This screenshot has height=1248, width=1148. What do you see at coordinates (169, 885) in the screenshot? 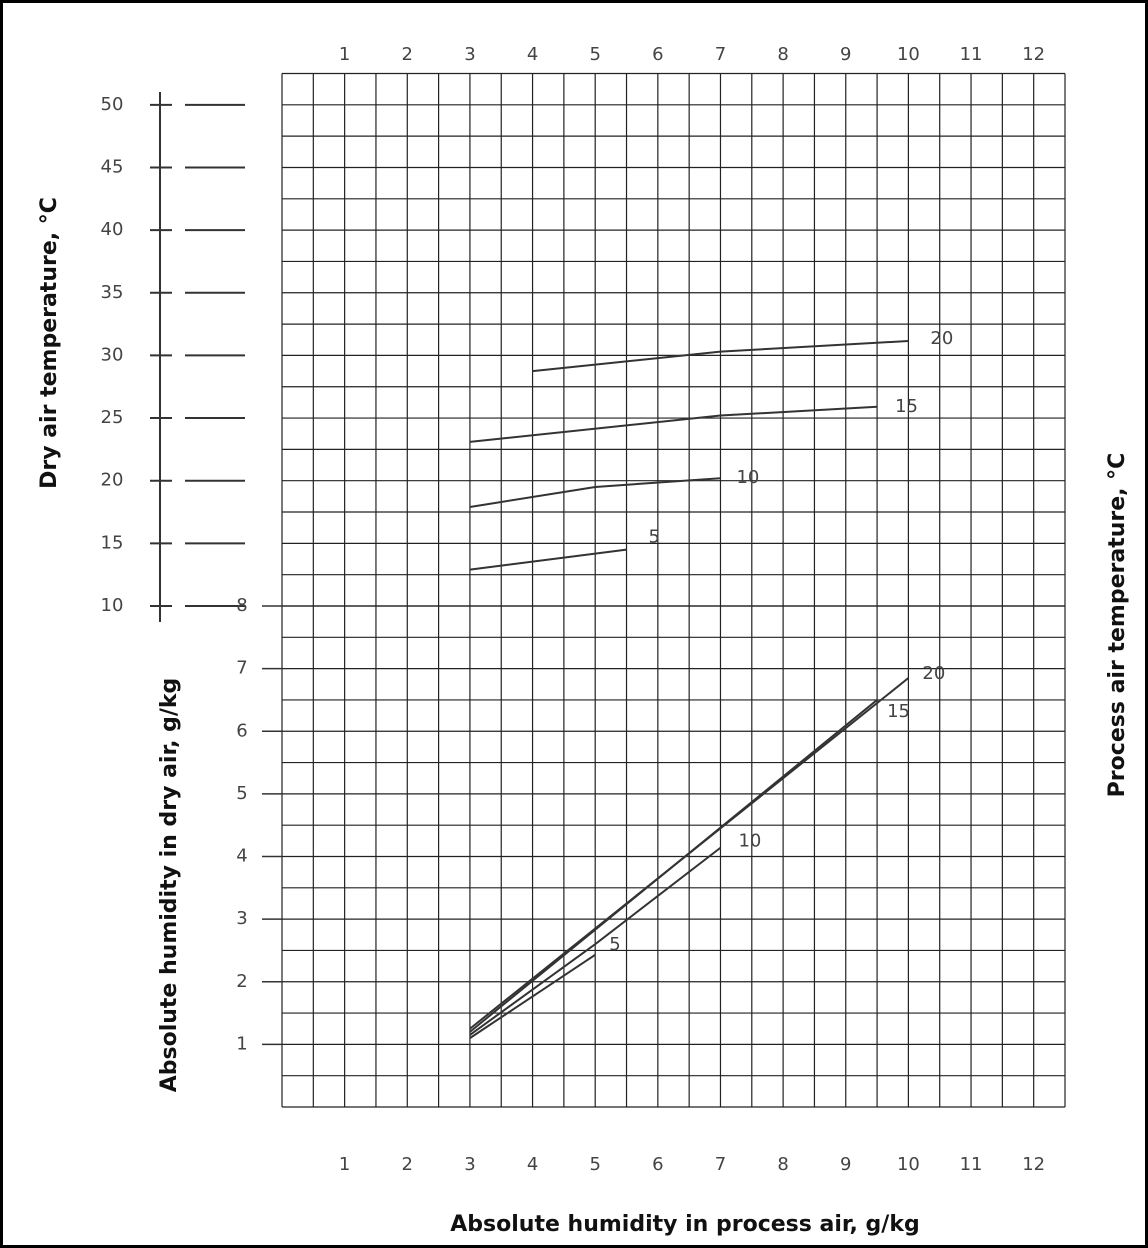
I see `y-axis-title: Absolute humidity in dry air, g/kg` at bounding box center [169, 885].